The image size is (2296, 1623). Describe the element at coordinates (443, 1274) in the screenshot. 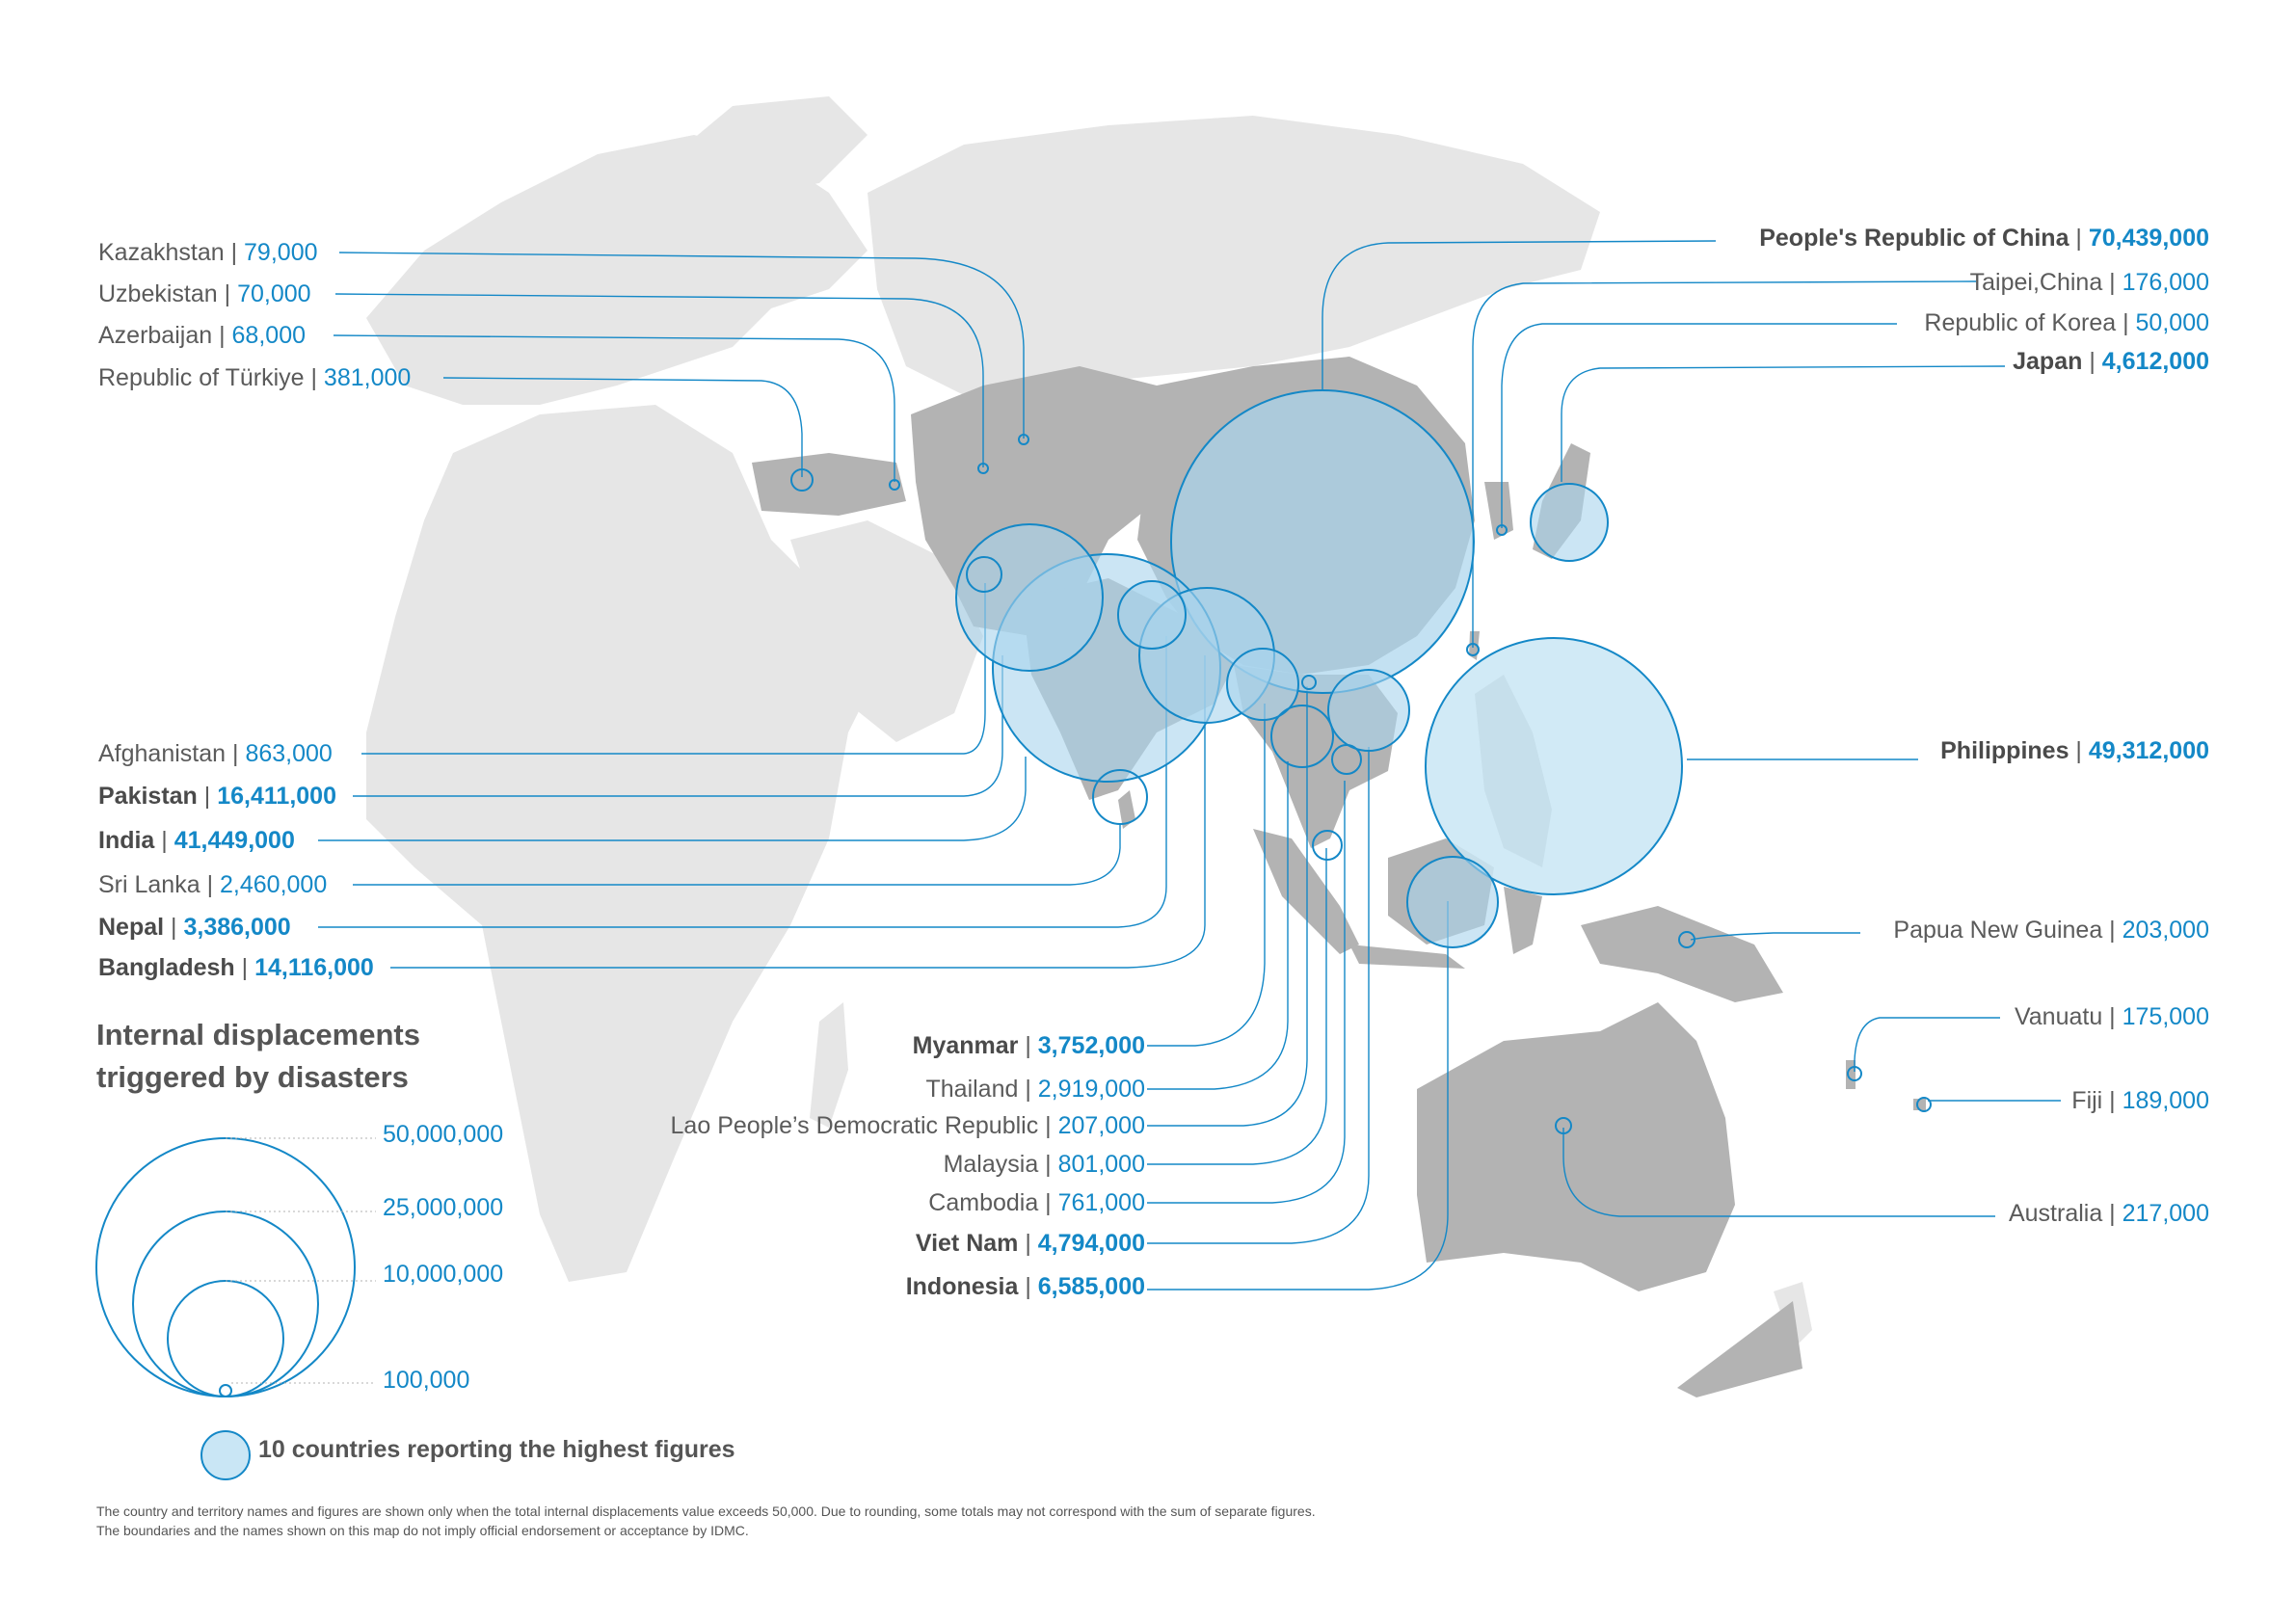

I see `legend-value-10m: 10,000,000` at that location.